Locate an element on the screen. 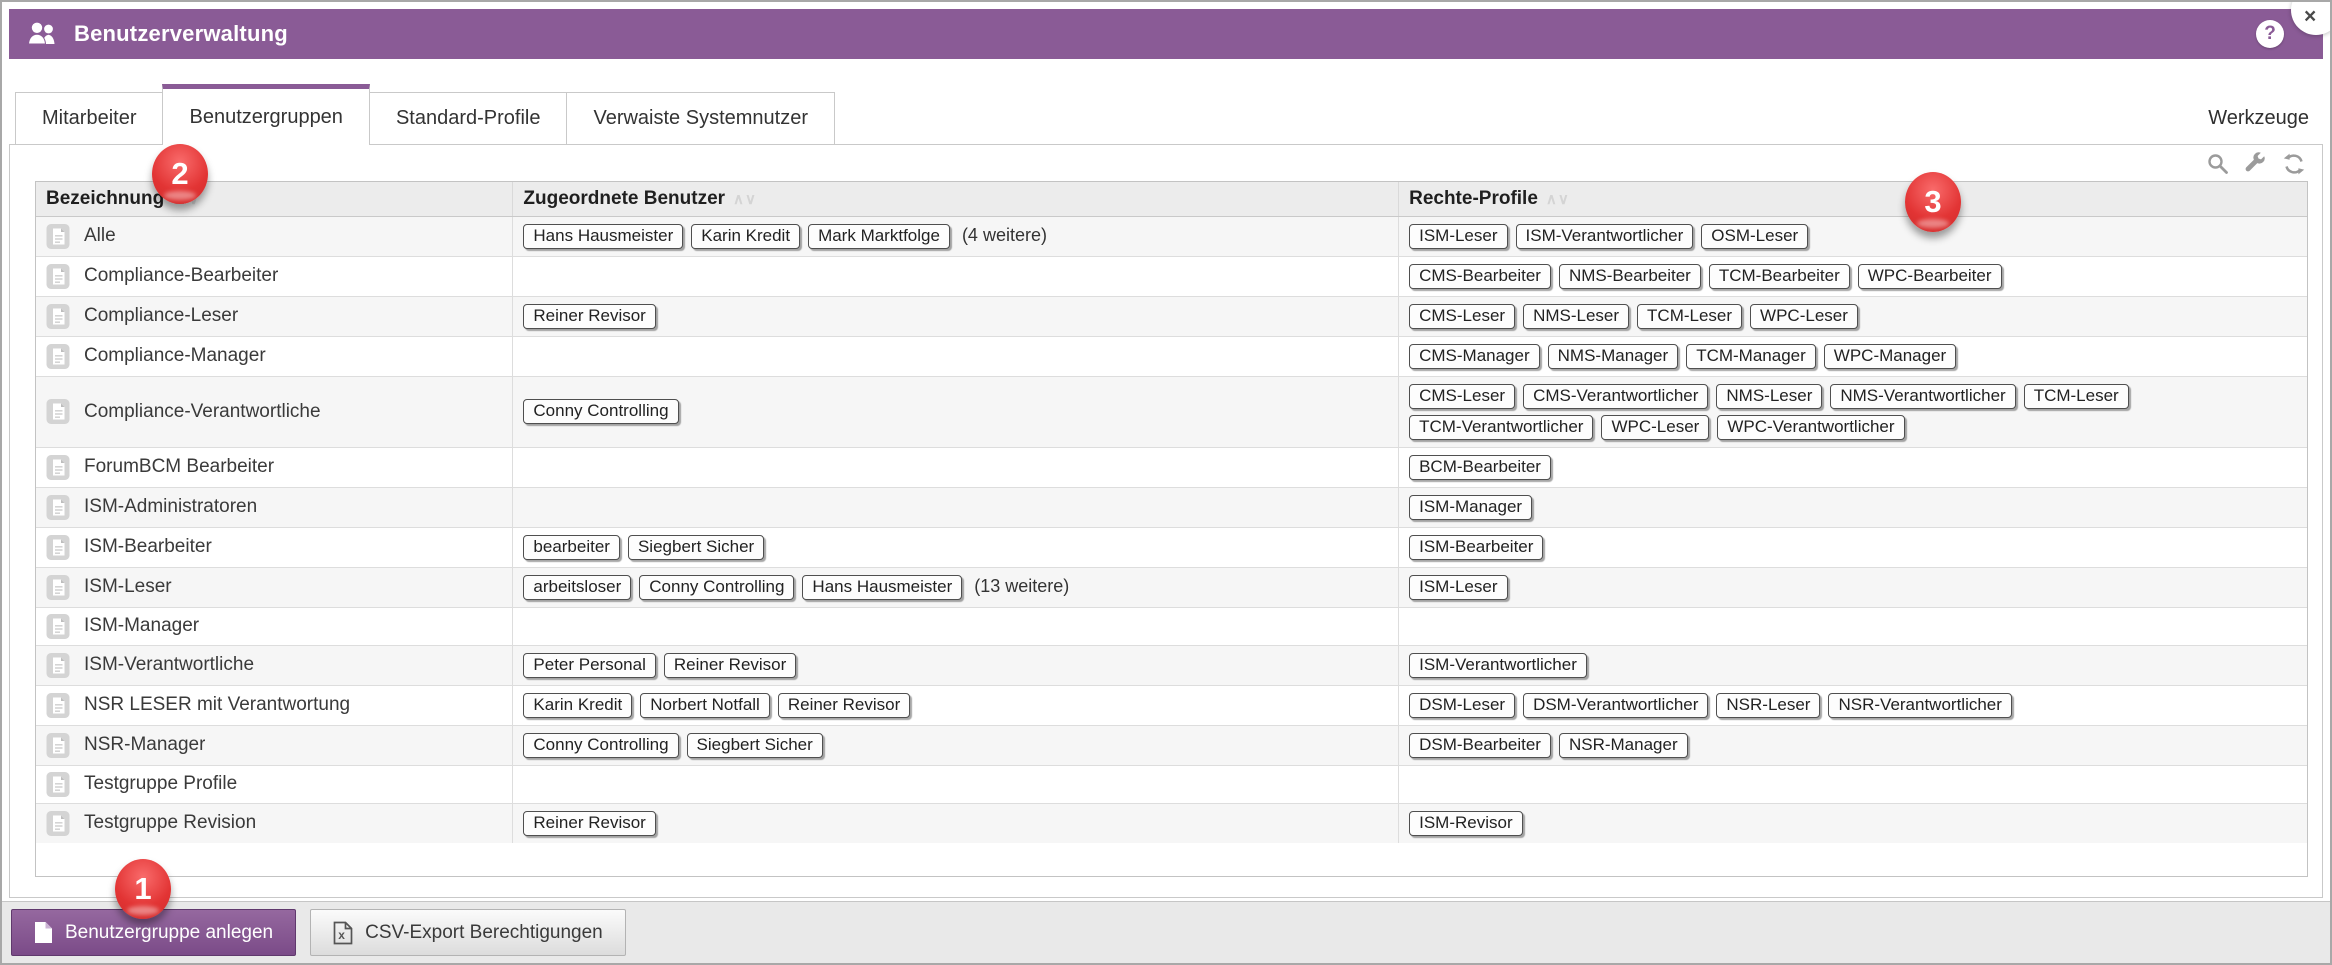 The width and height of the screenshot is (2332, 965). profile-chip: CMS-Bearbeiter is located at coordinates (1480, 276).